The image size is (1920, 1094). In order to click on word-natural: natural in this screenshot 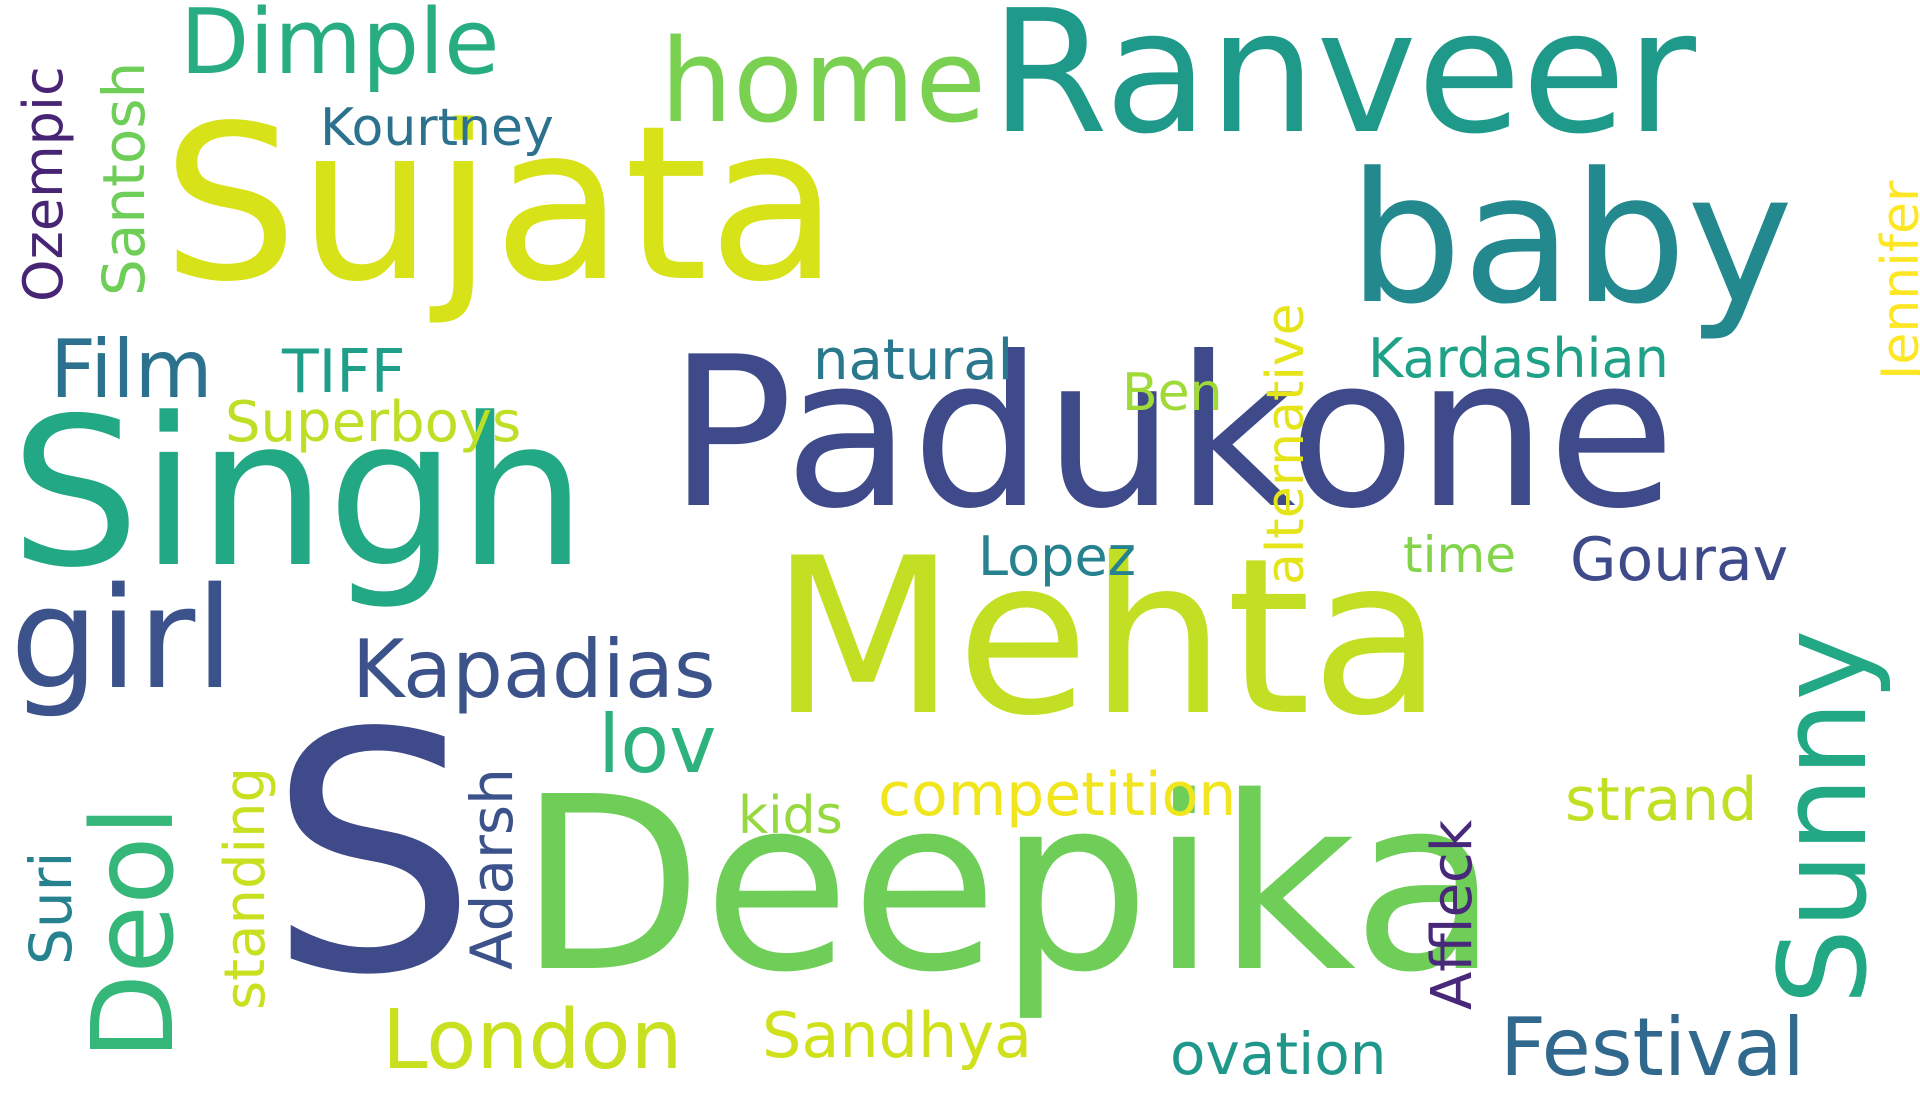, I will do `click(913, 360)`.